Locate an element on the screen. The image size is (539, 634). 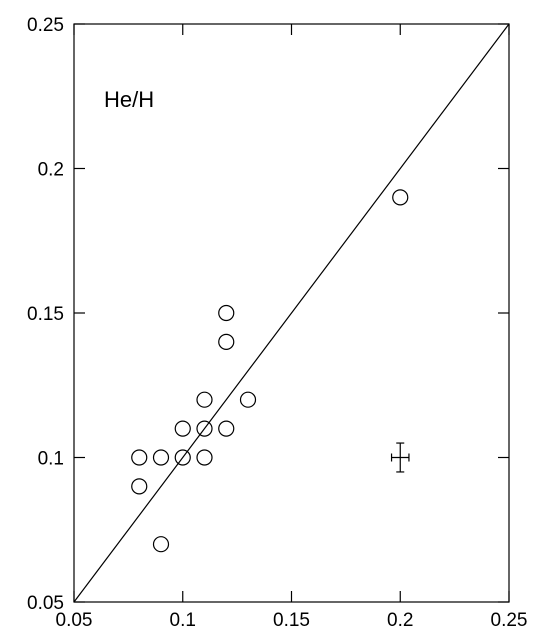
x-tick-label: 0.15 is located at coordinates (291, 620).